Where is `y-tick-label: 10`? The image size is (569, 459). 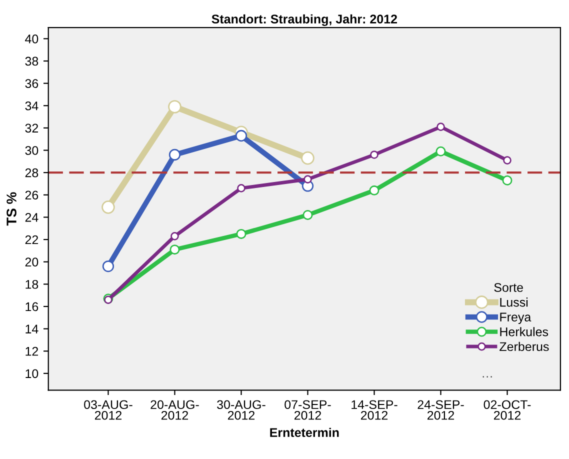
y-tick-label: 10 is located at coordinates (32, 373).